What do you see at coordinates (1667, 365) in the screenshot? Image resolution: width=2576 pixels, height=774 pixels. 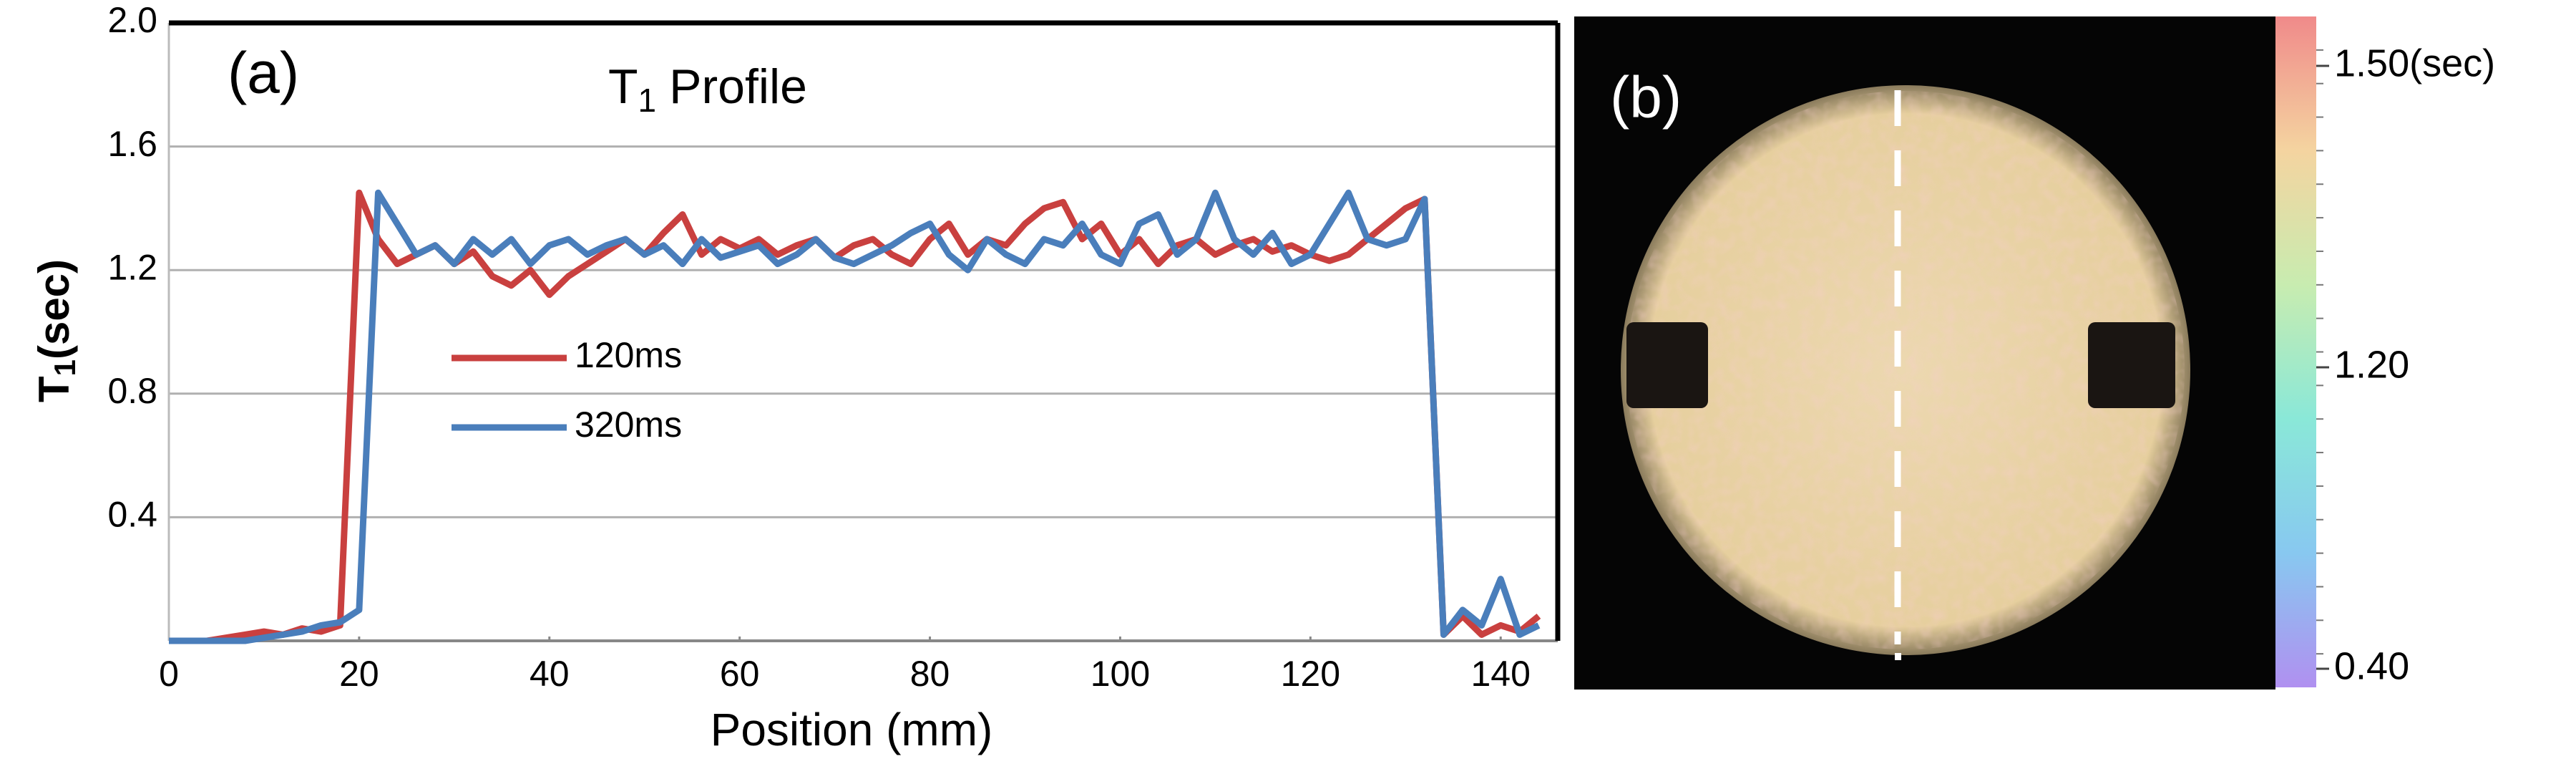 I see `insert-left` at bounding box center [1667, 365].